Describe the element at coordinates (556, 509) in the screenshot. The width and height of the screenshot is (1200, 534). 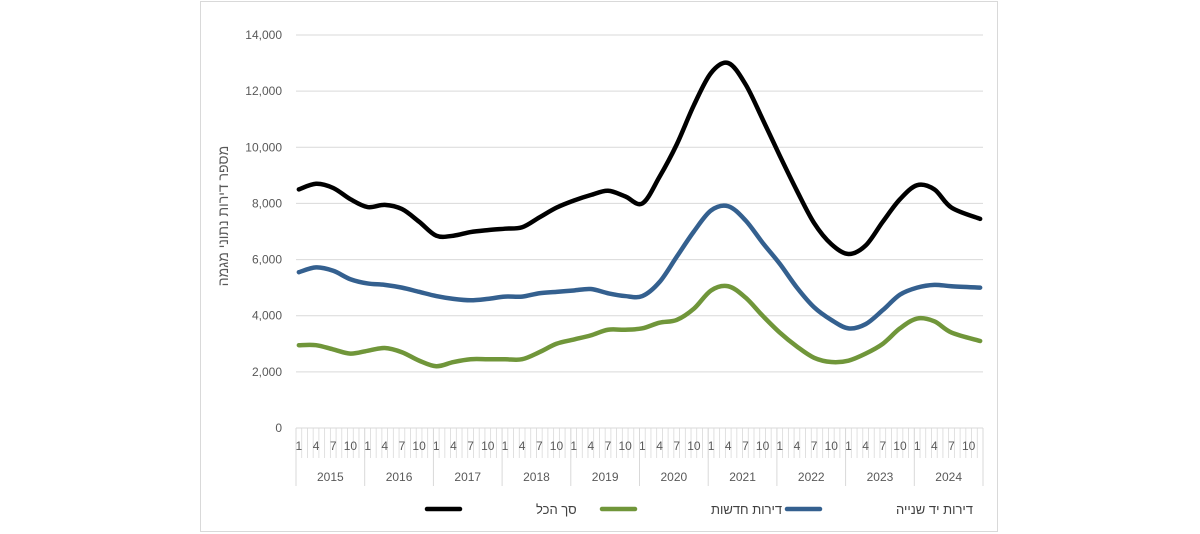
I see `legend-label-0: סך הכל` at that location.